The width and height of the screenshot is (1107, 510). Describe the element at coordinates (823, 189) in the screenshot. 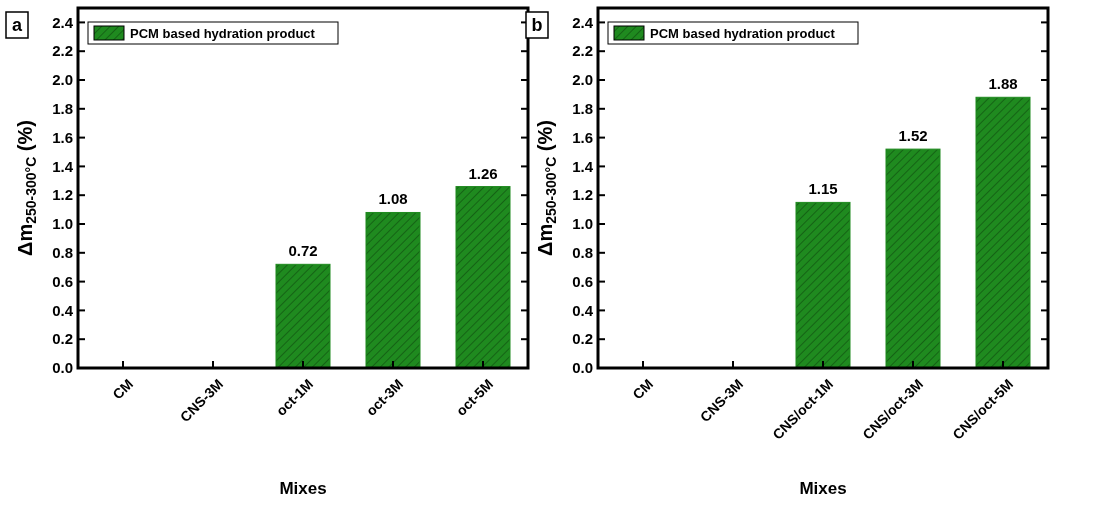

I see `data-label: 1.15` at that location.